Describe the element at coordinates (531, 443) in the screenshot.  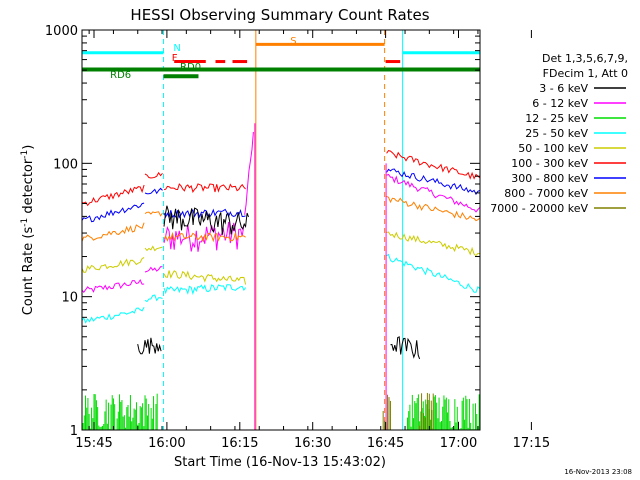
I see `x-tick-label: 17:15` at that location.